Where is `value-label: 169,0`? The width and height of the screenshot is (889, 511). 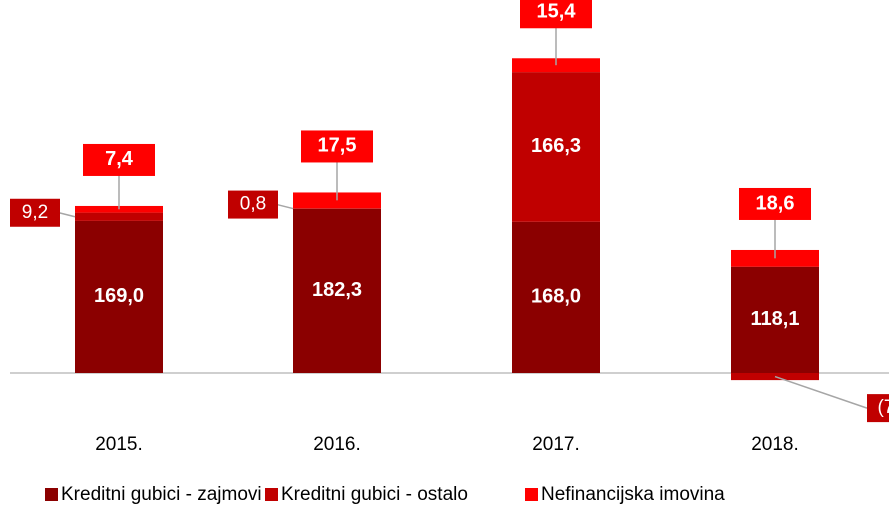 value-label: 169,0 is located at coordinates (119, 296).